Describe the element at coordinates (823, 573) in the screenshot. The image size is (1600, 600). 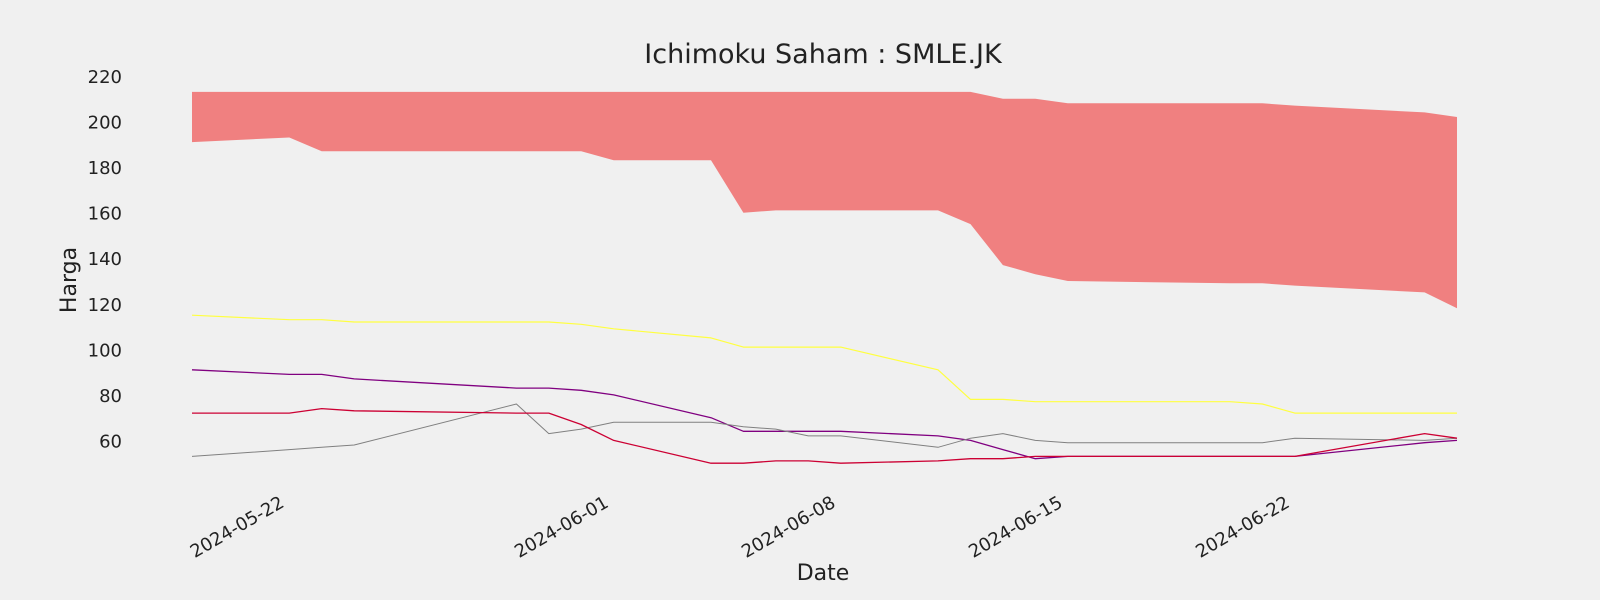
I see `x-axis-label: Date` at that location.